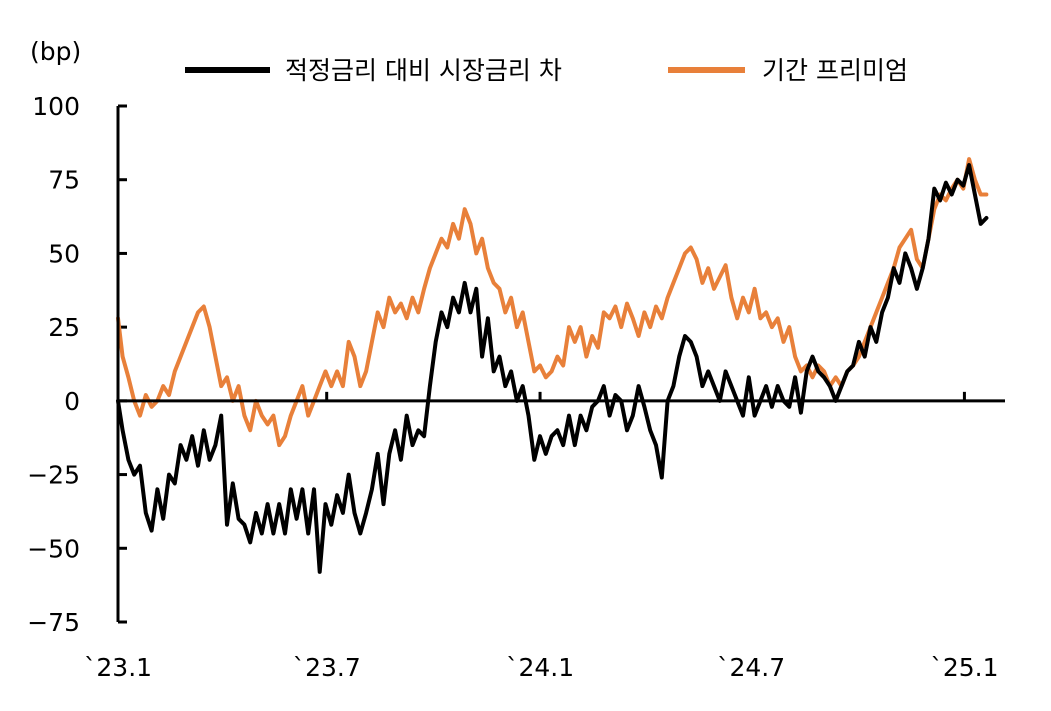 This screenshot has width=1051, height=711. What do you see at coordinates (118, 667) in the screenshot?
I see `x-tick-label: `23.1` at bounding box center [118, 667].